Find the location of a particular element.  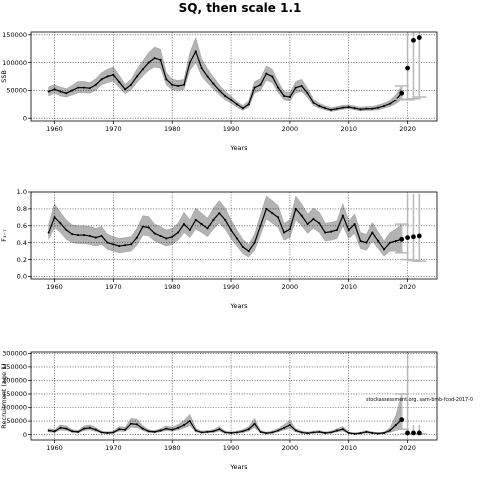

y-tick-label: 0.0 is located at coordinates (22, 277).